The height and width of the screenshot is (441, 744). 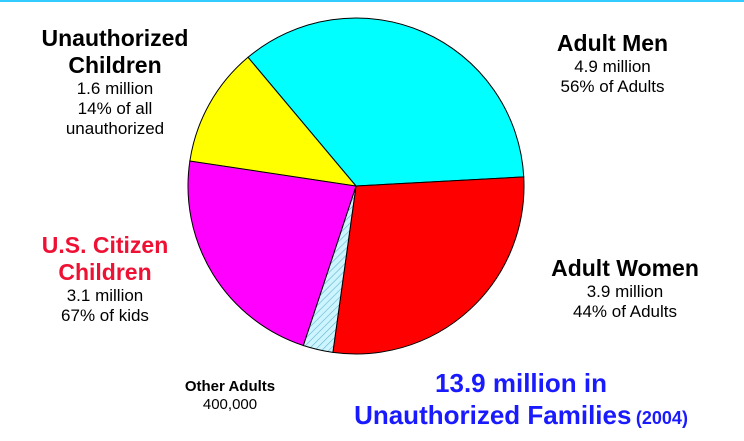 I want to click on other-adults-name: Other Adults, so click(x=230, y=386).